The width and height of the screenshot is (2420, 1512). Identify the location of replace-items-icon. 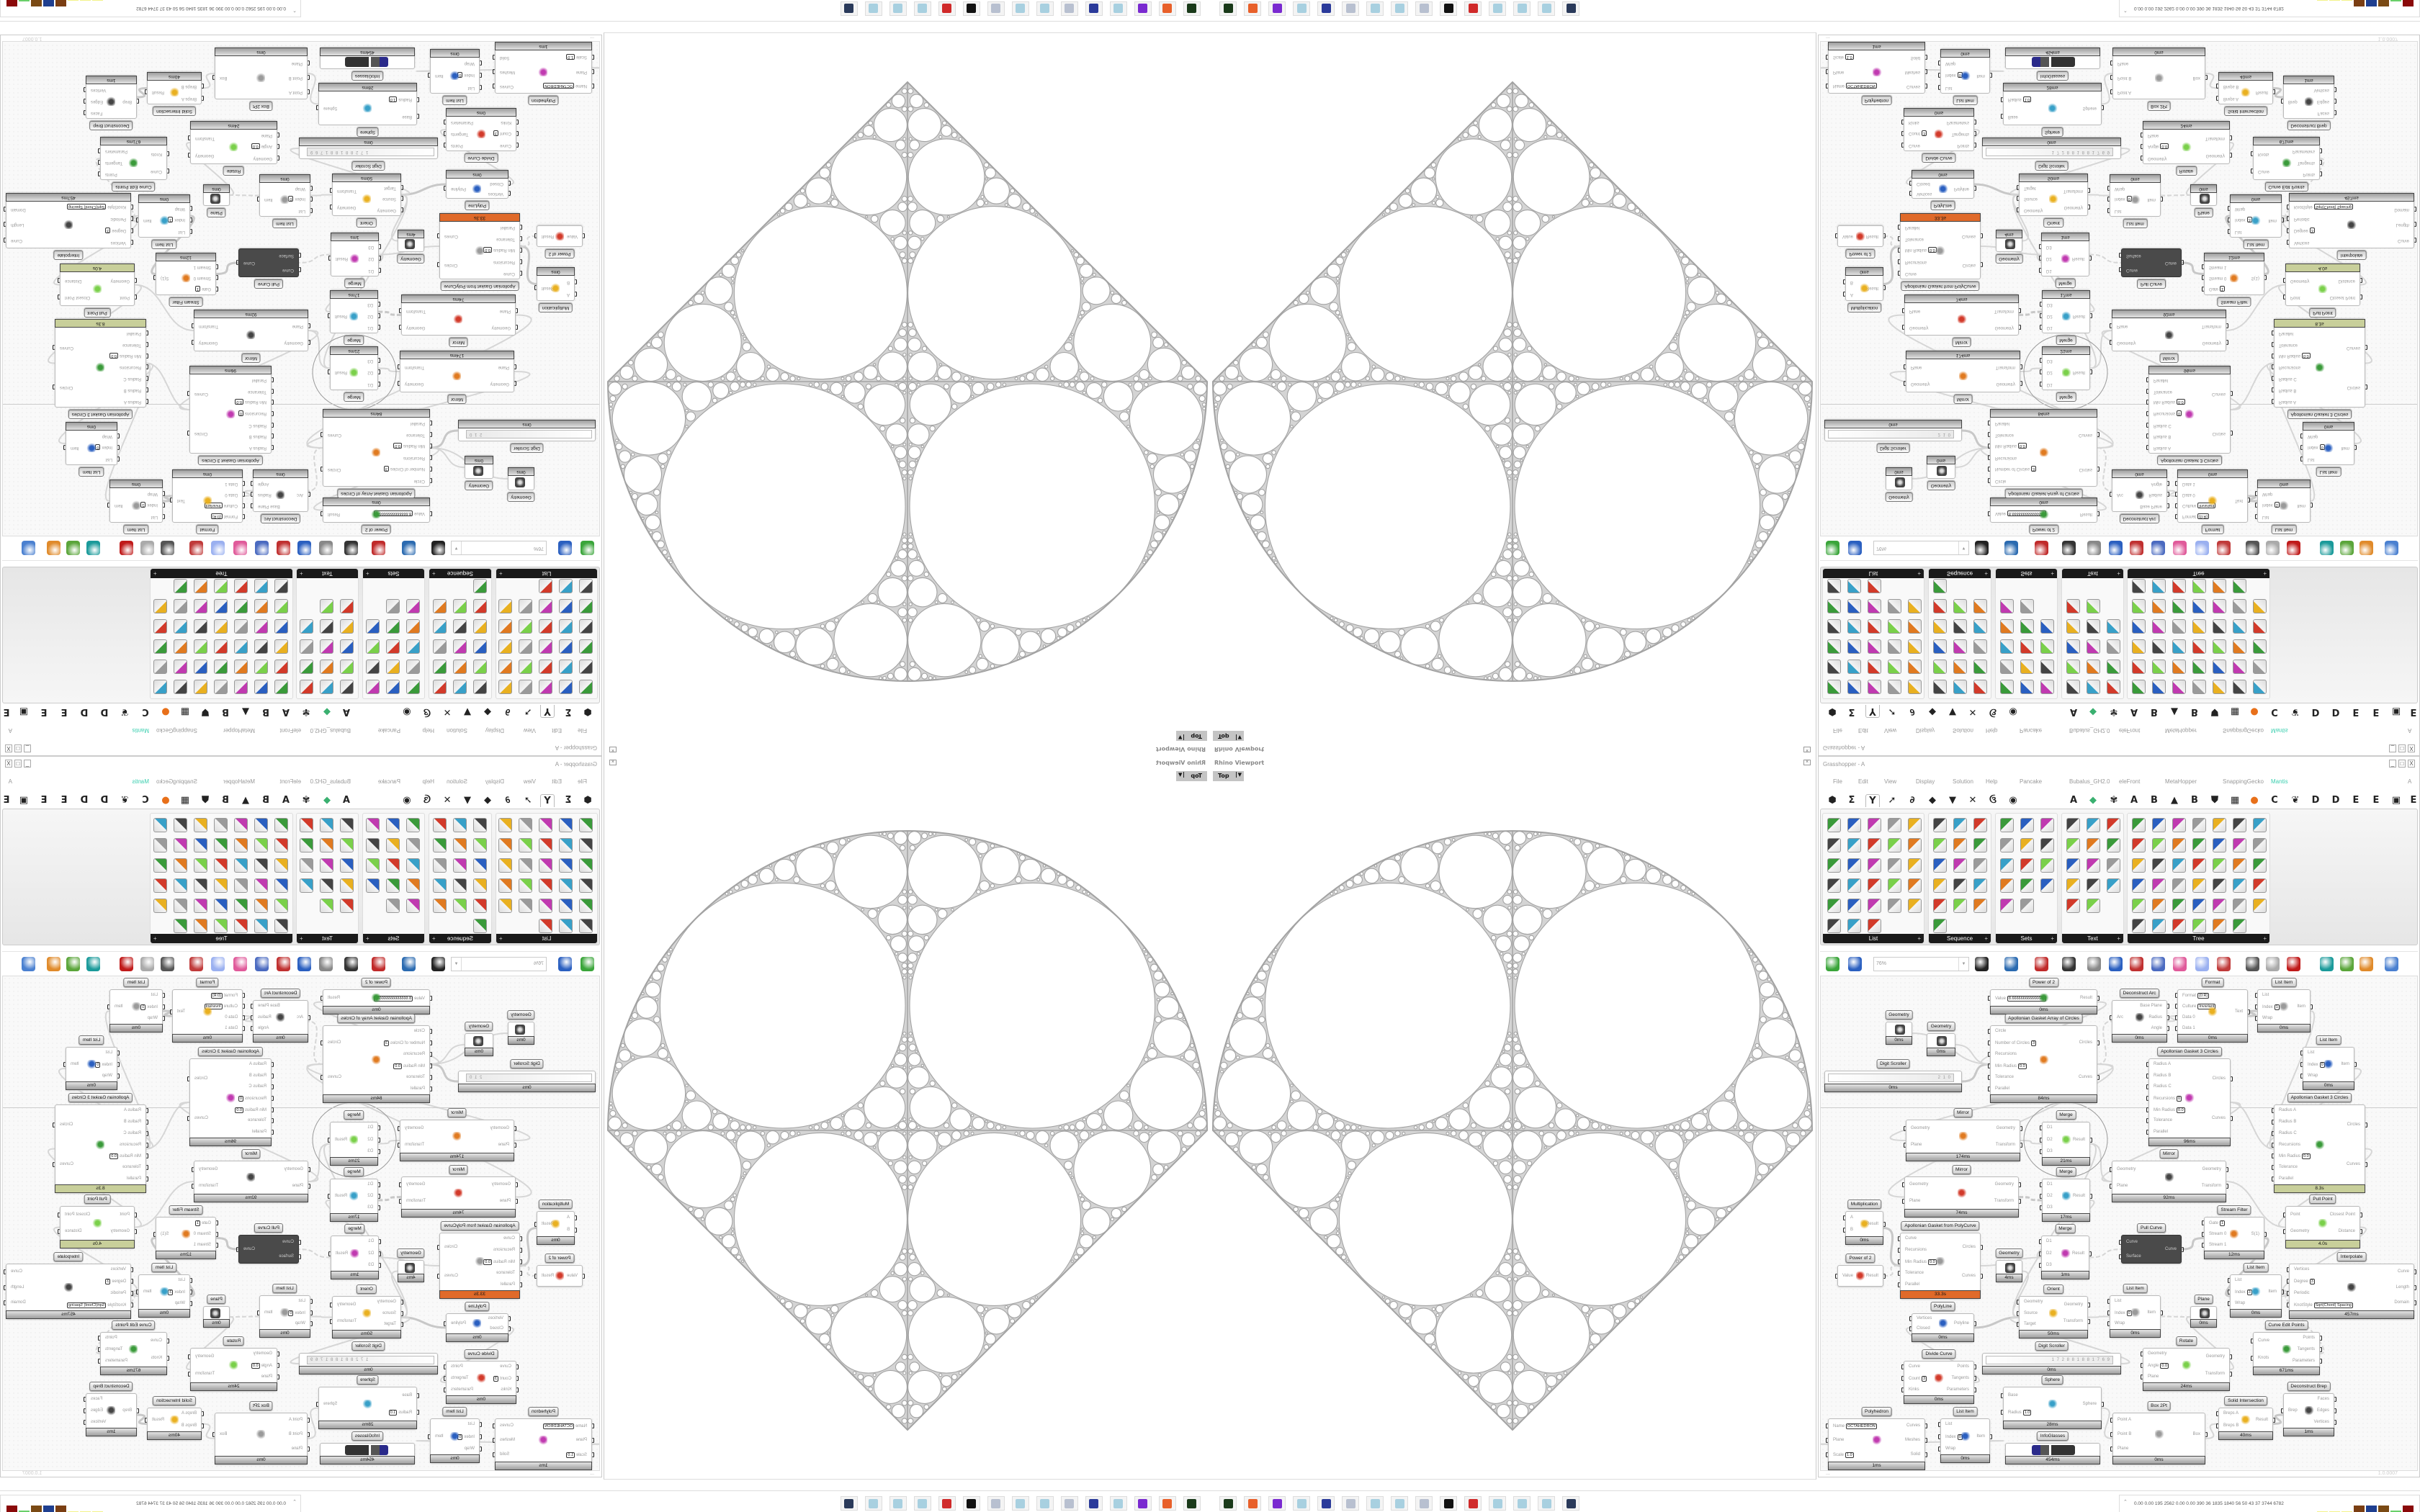
(1854, 646).